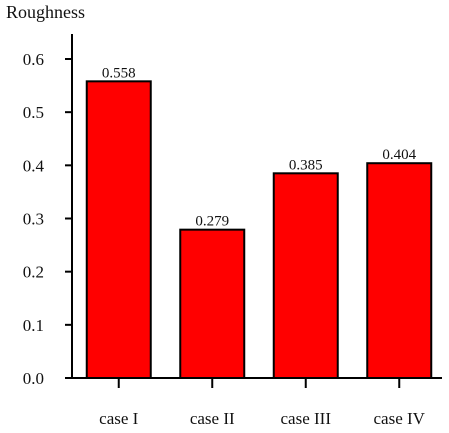 The image size is (449, 433). I want to click on y-tick-label: 0.4, so click(34, 165).